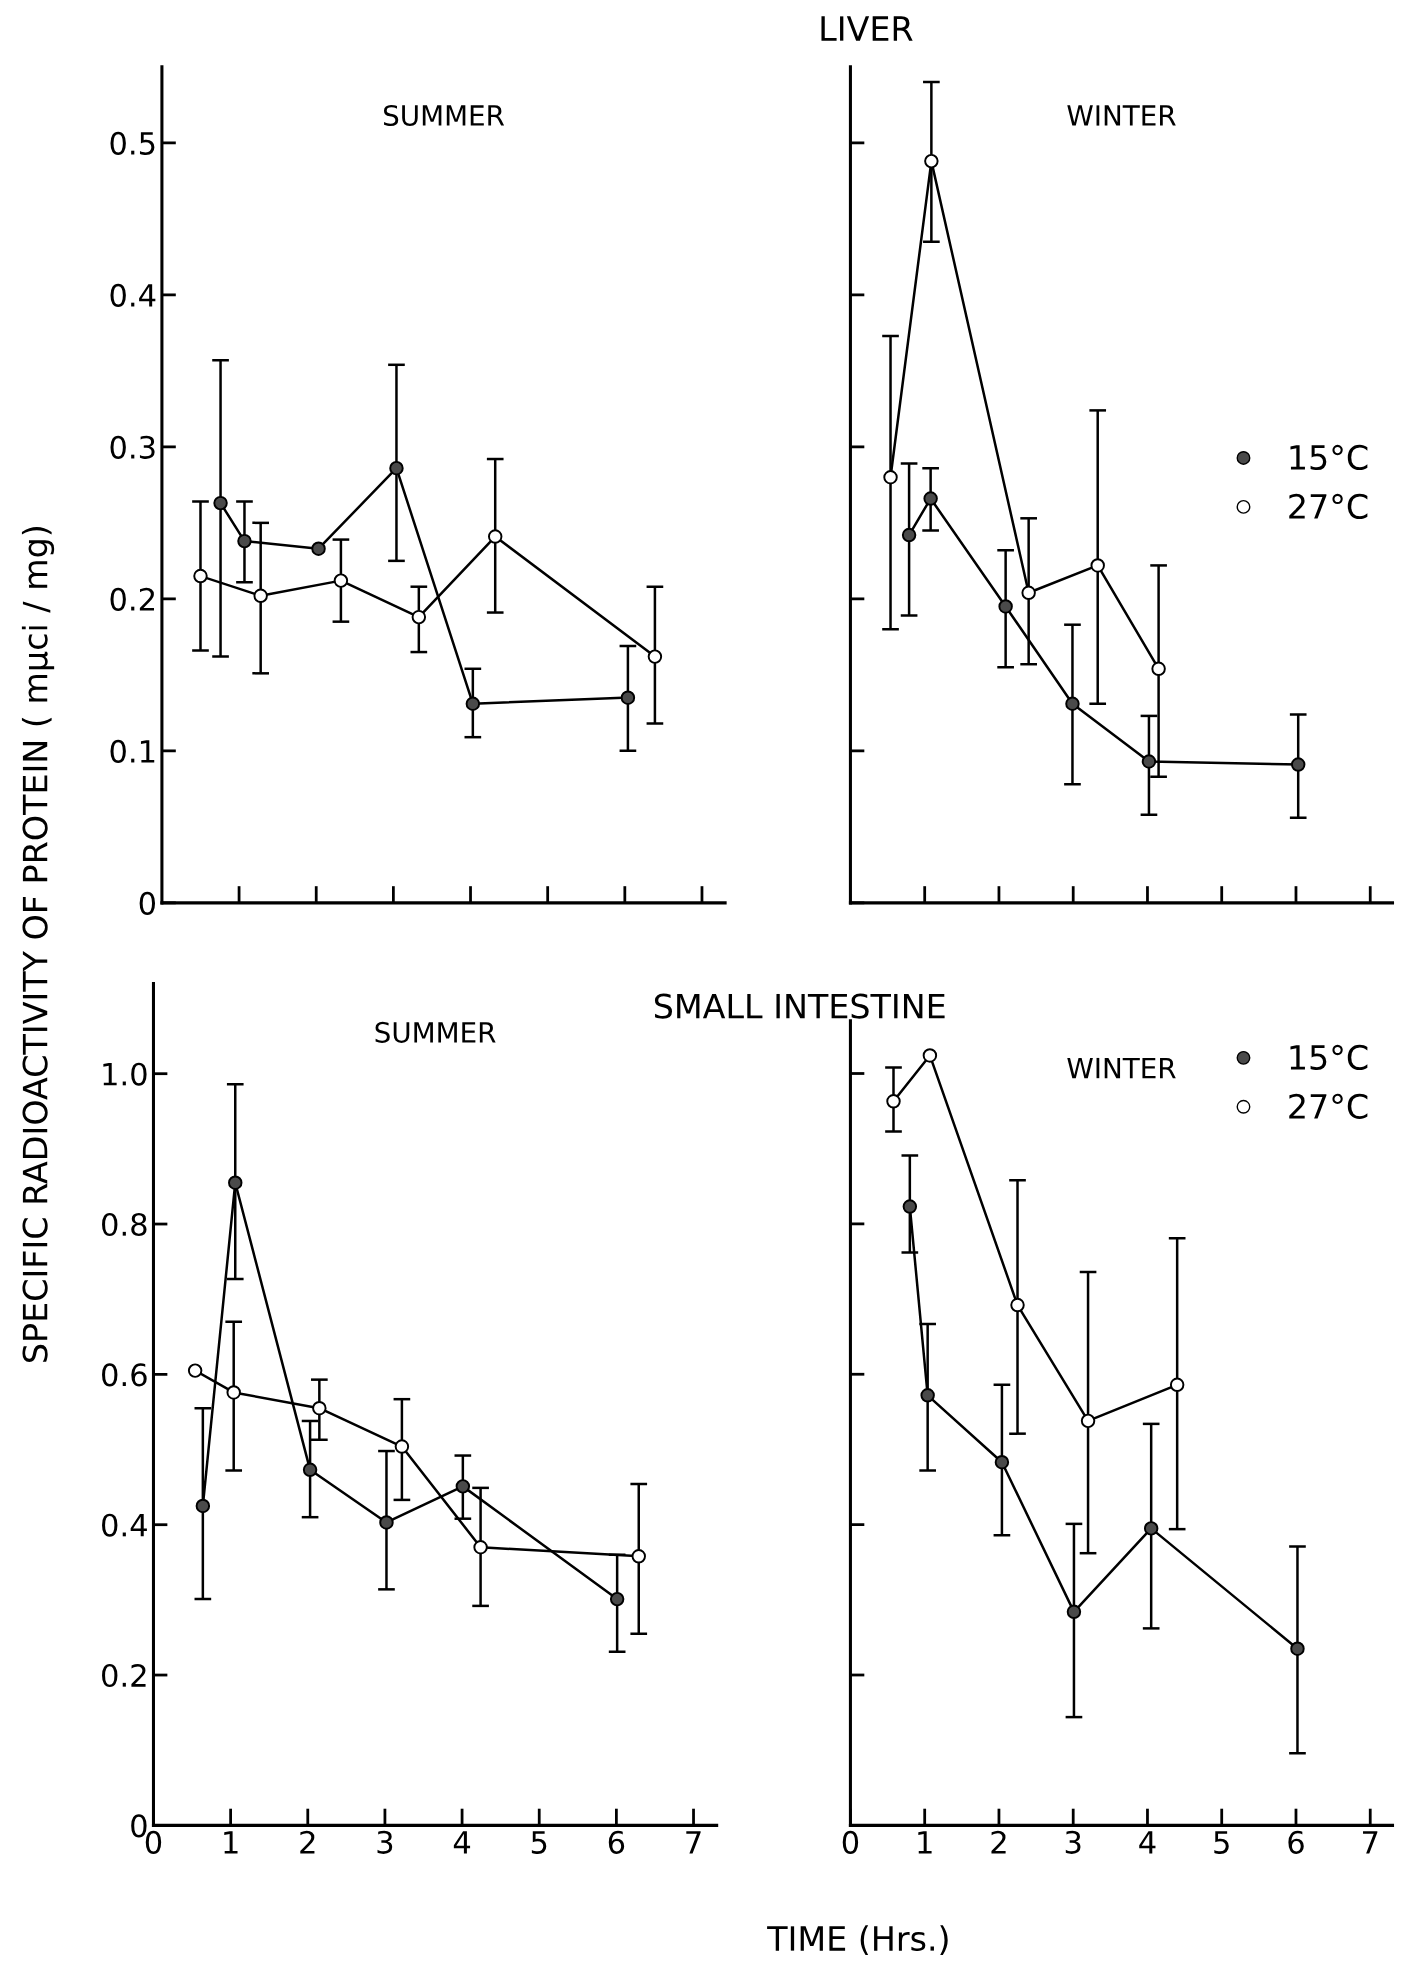  Describe the element at coordinates (125, 1074) in the screenshot. I see `y-tick-label: 1.0` at that location.